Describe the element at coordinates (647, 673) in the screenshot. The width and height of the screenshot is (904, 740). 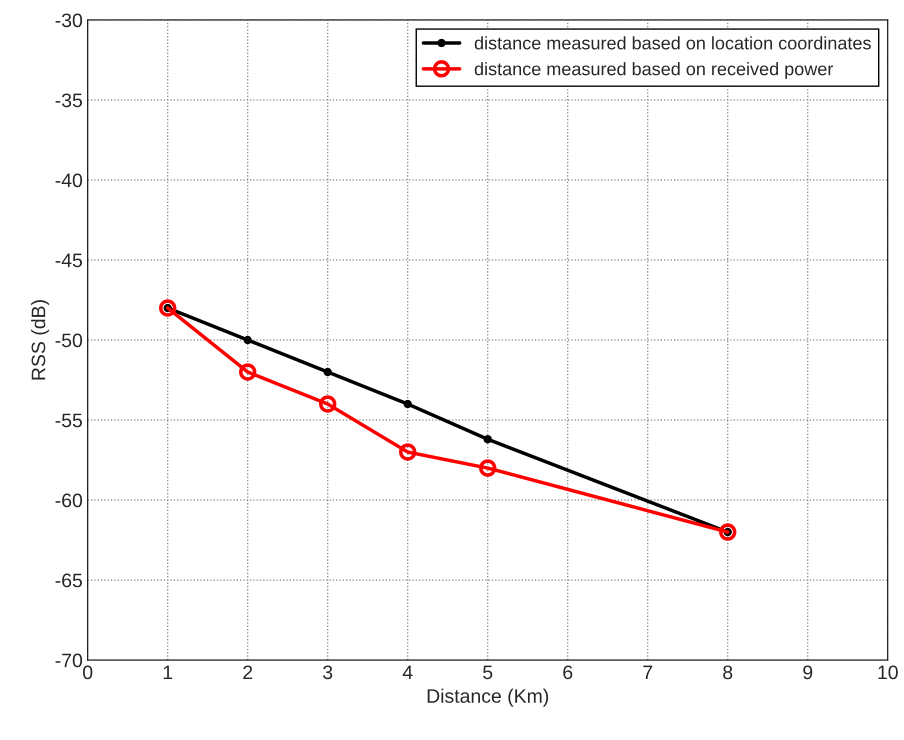
I see `x-tick-label: 7` at that location.